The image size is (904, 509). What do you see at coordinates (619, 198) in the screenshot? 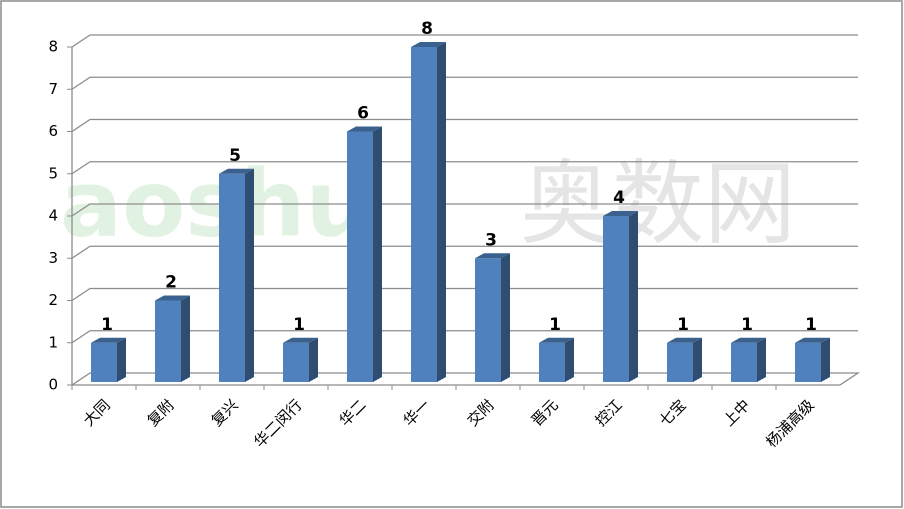
I see `data-label: 4` at bounding box center [619, 198].